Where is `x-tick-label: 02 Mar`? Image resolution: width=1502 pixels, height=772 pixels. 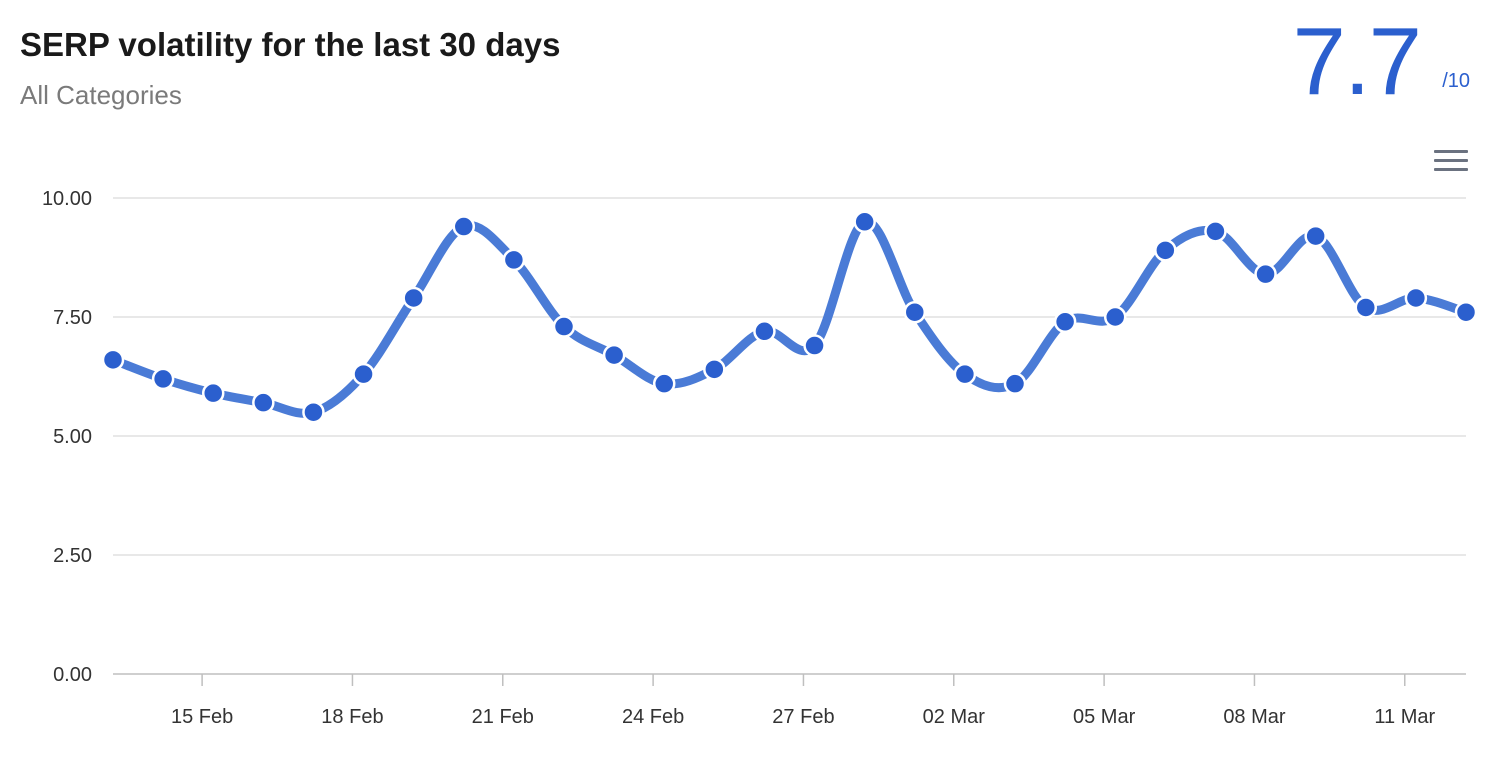
x-tick-label: 02 Mar is located at coordinates (954, 717).